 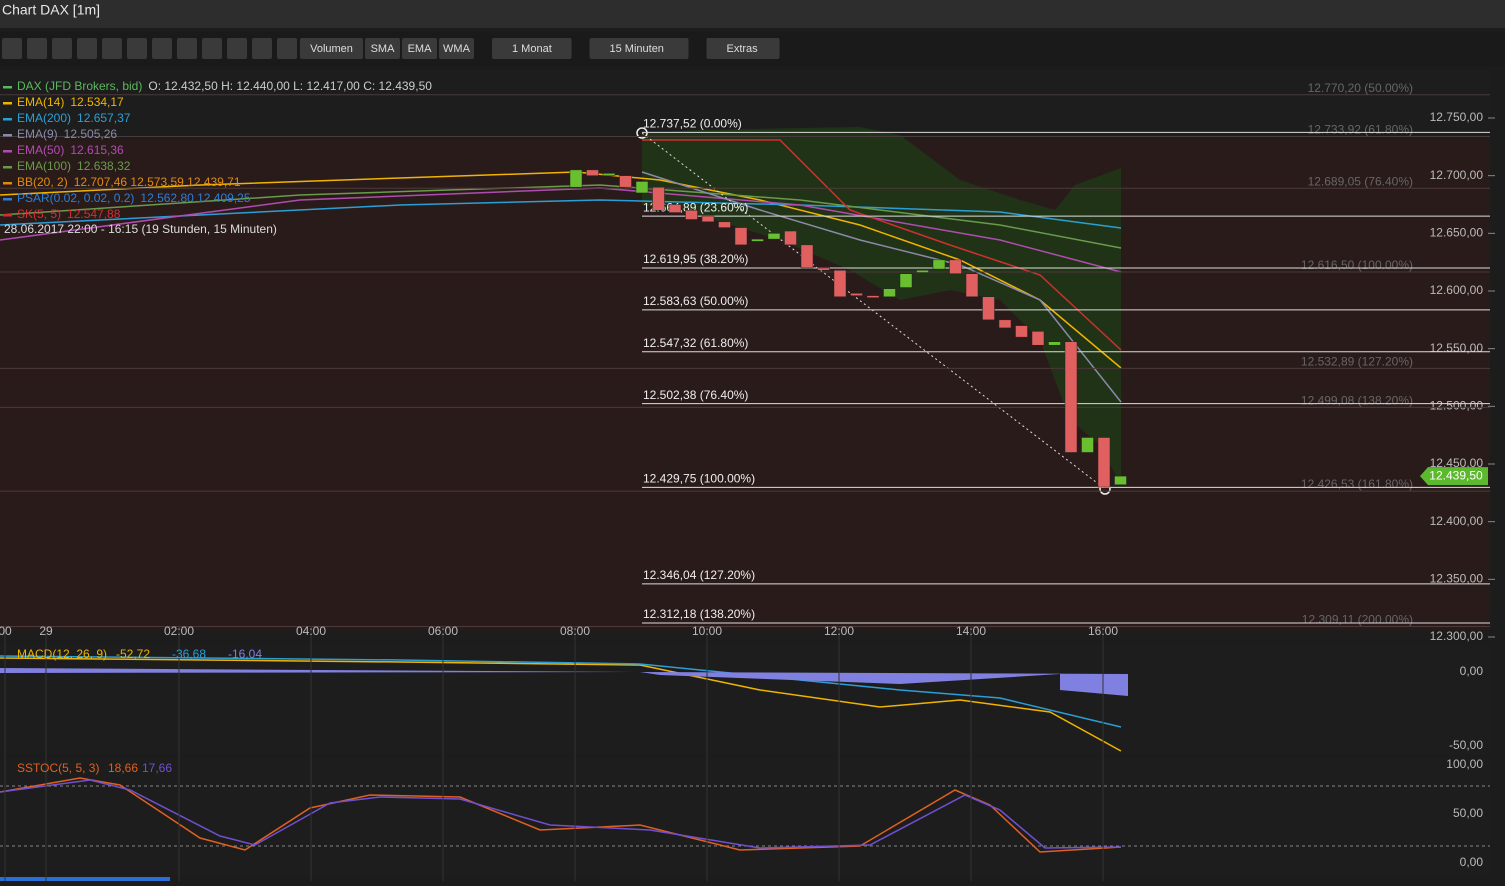 What do you see at coordinates (85, 879) in the screenshot?
I see `scroll-bar` at bounding box center [85, 879].